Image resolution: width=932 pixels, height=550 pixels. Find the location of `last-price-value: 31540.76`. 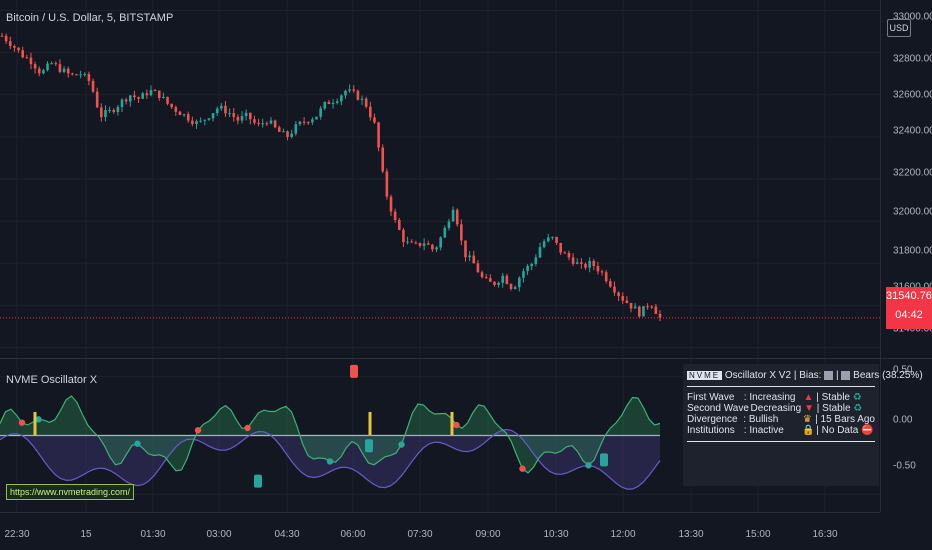

last-price-value: 31540.76 is located at coordinates (909, 296).